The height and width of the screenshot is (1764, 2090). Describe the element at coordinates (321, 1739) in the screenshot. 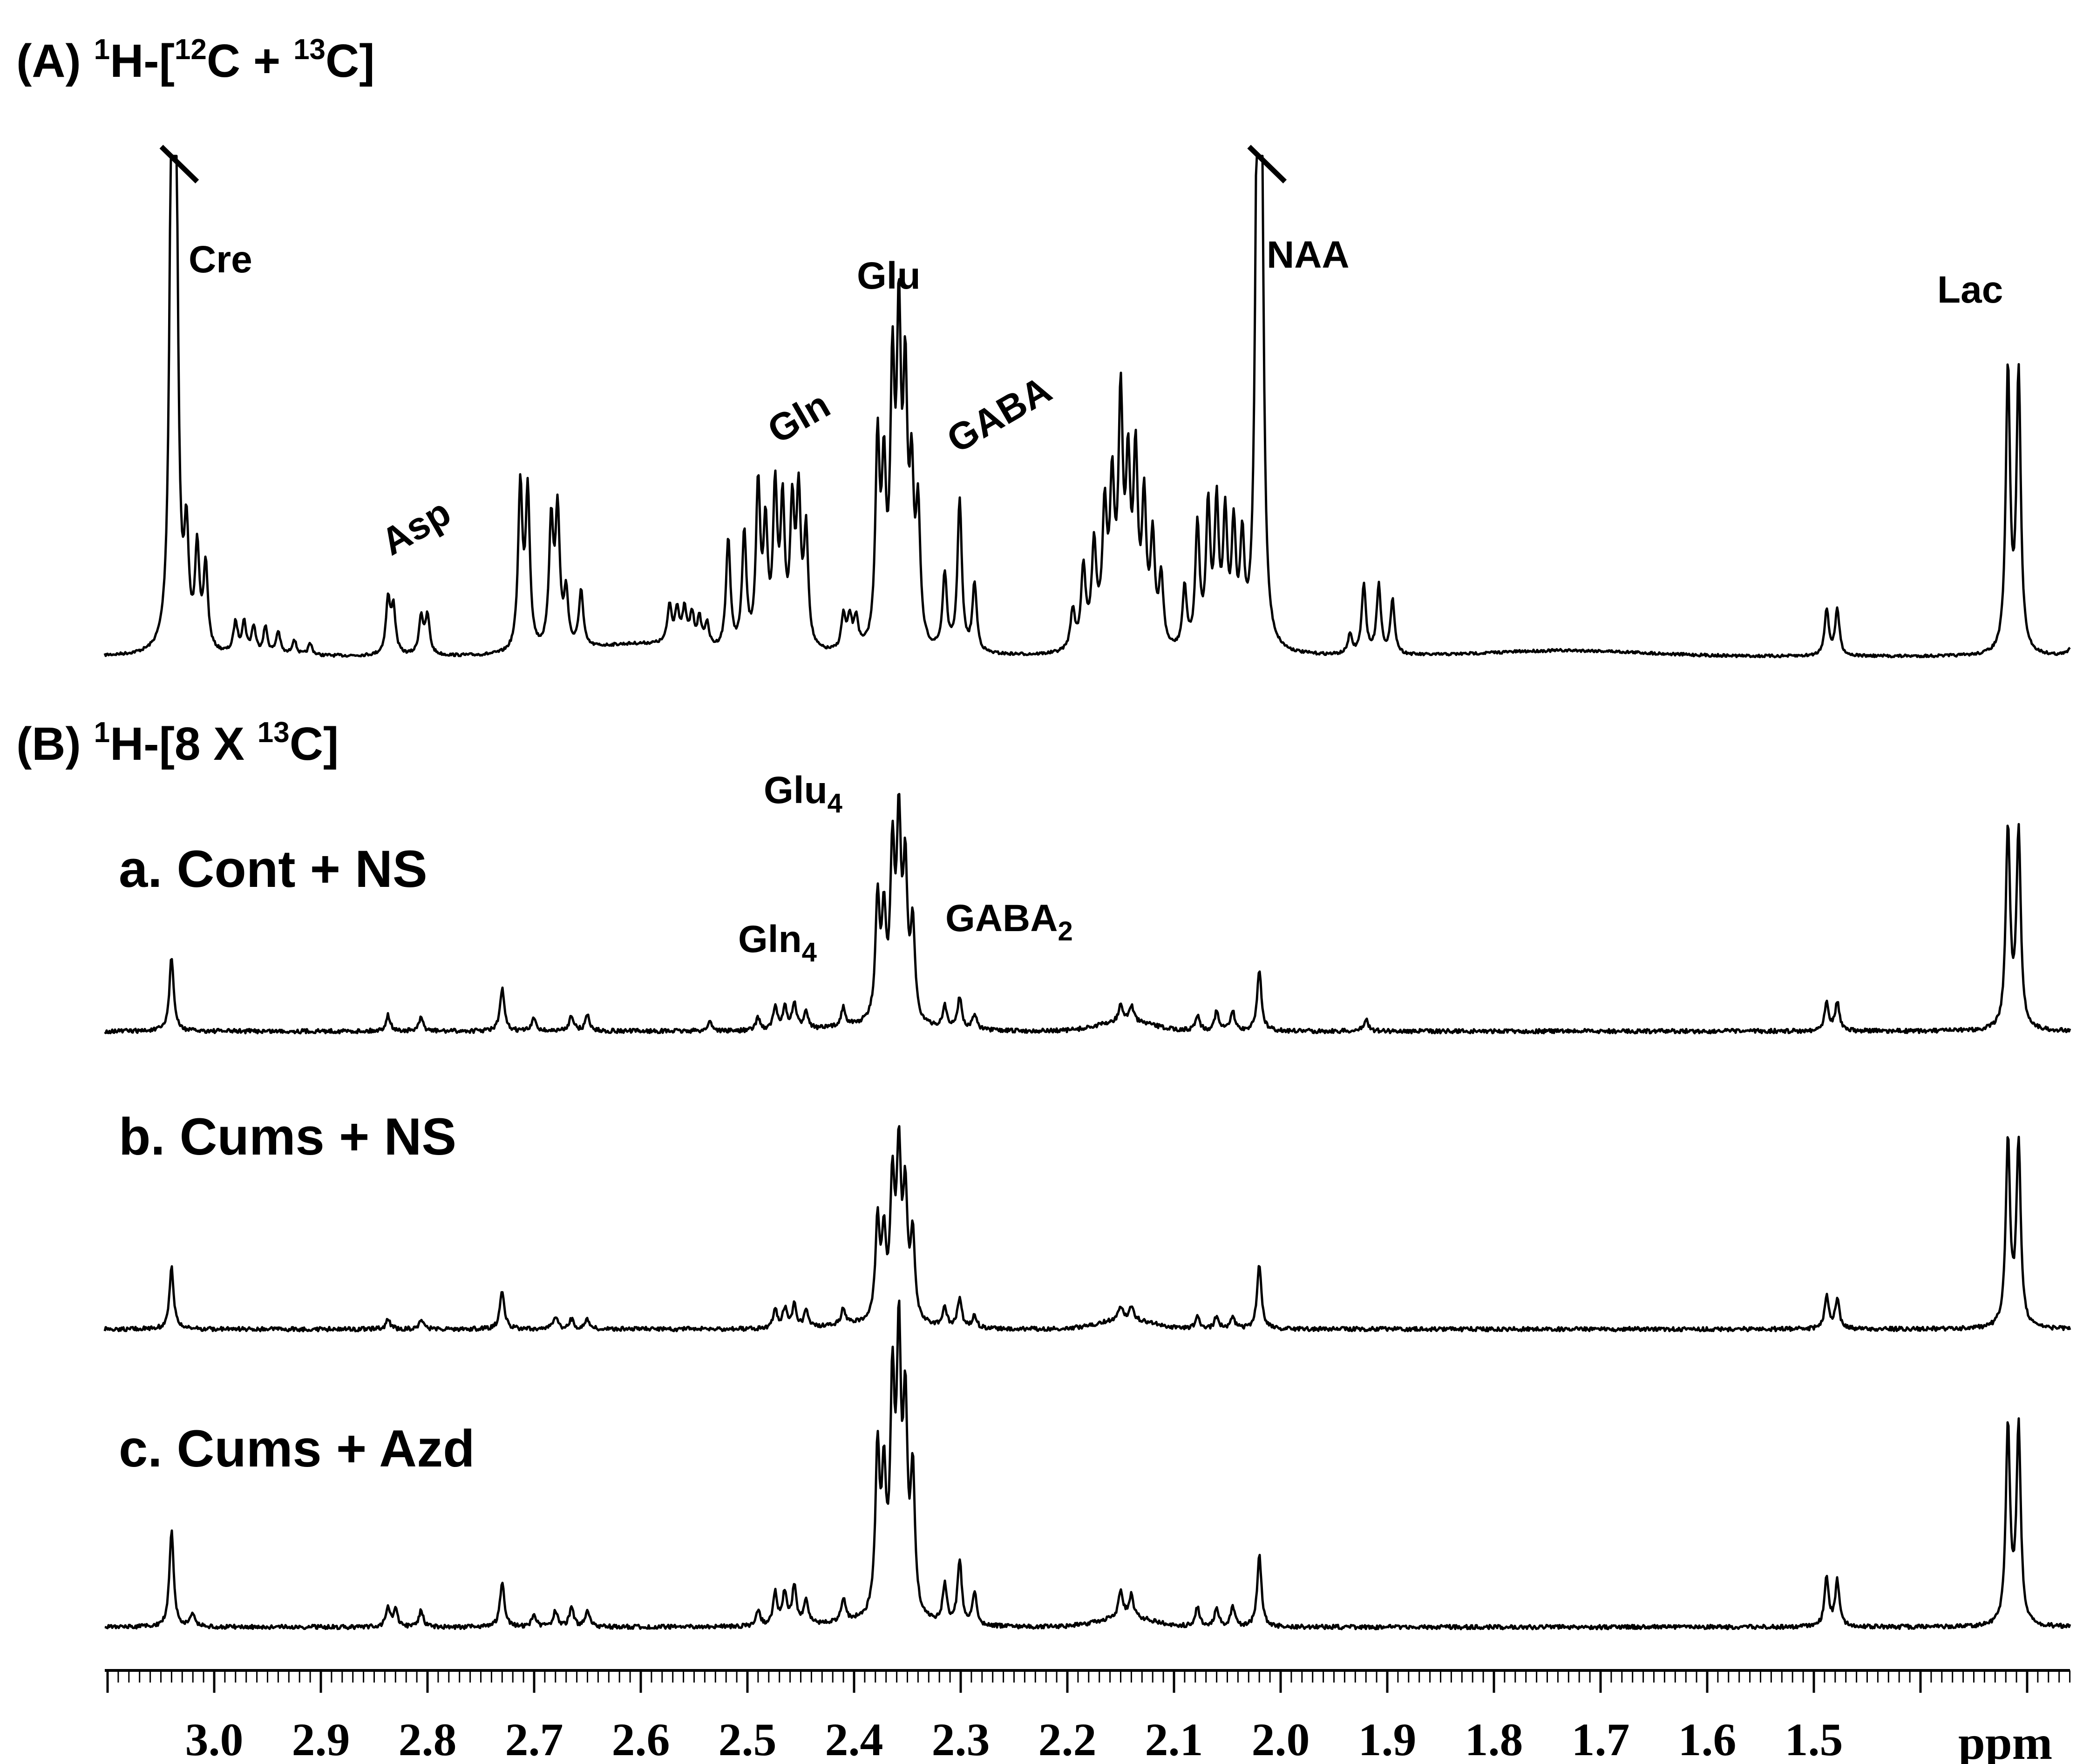

I see `x-tick-label: 2.9` at that location.